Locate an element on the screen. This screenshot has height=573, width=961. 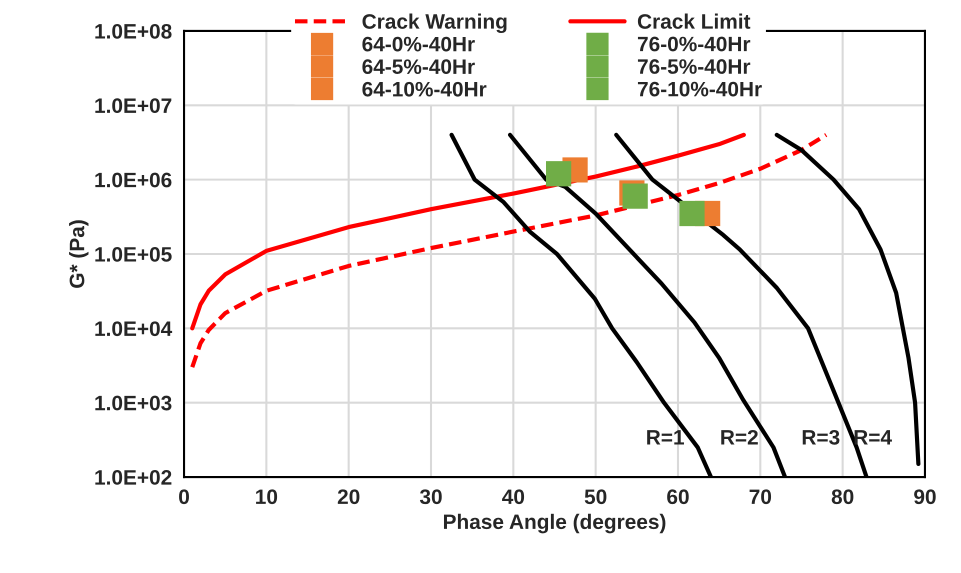
y-tick-label: 1.0E+04 is located at coordinates (133, 328).